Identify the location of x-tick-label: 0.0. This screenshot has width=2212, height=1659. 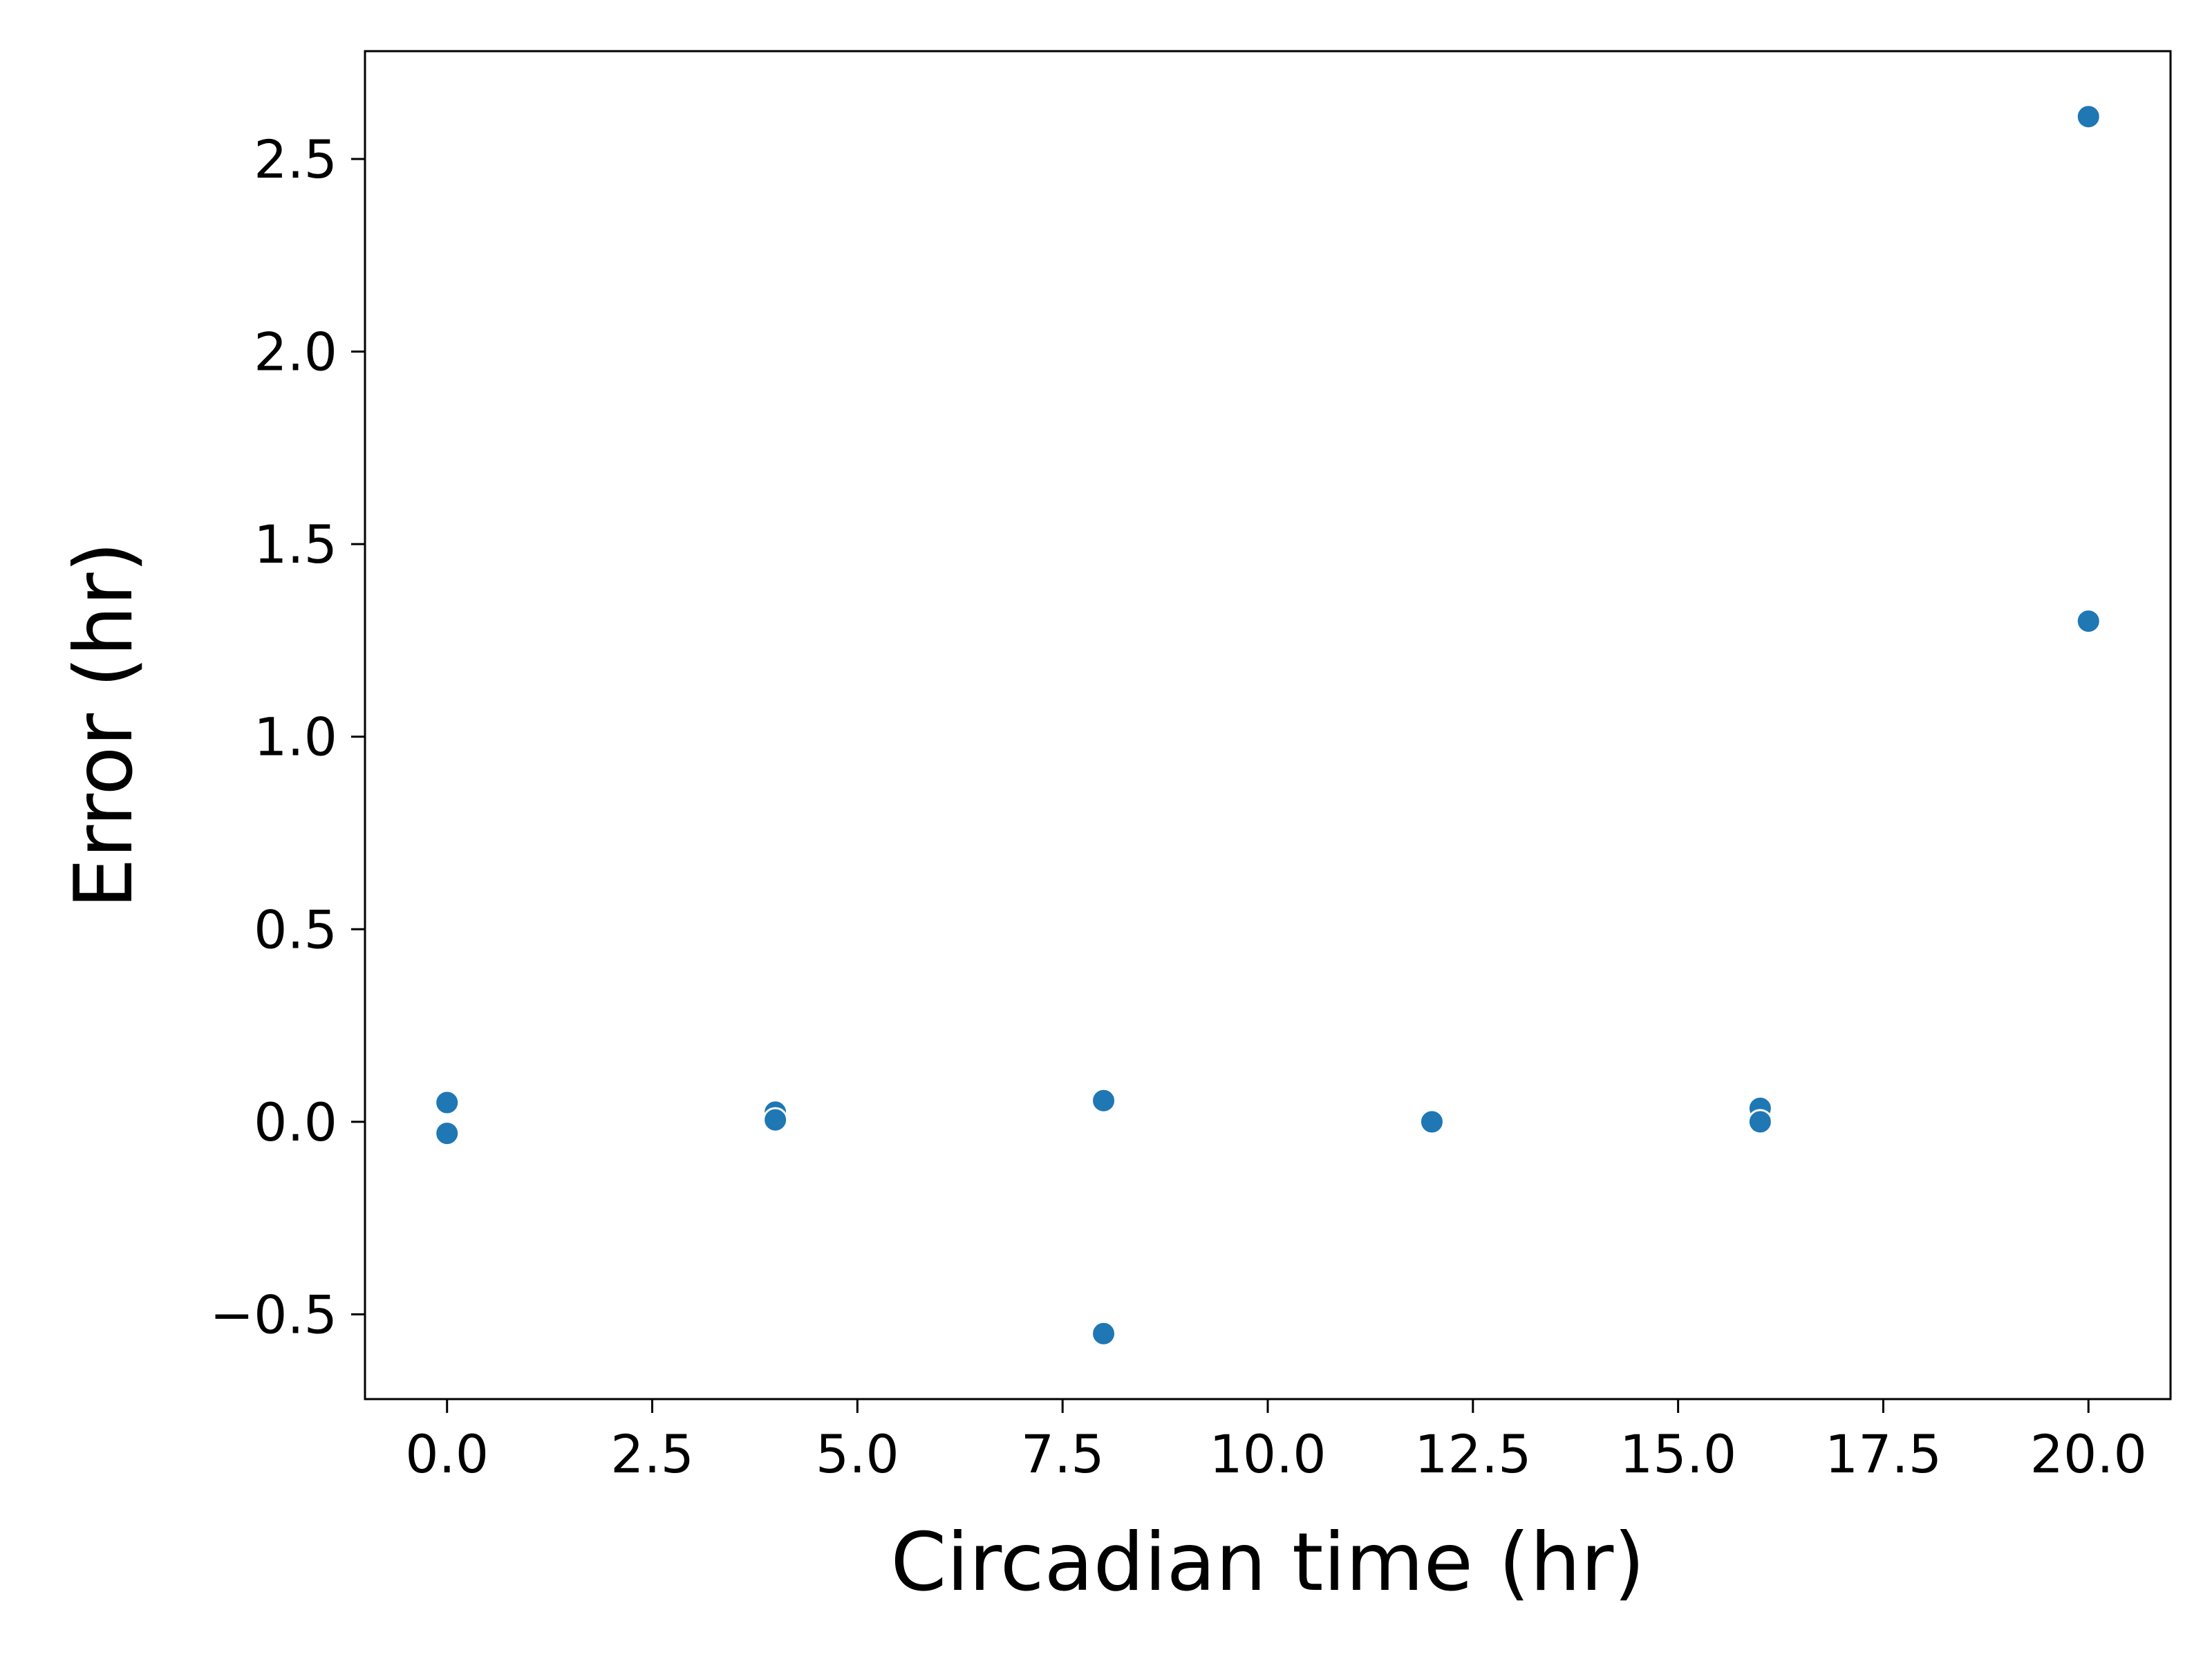
(447, 1454).